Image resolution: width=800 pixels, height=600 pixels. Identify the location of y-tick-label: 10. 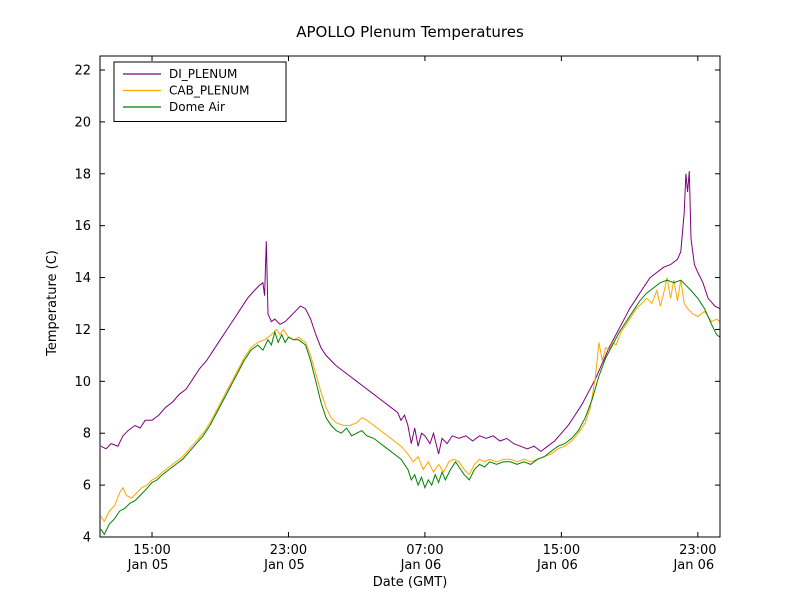
(82, 382).